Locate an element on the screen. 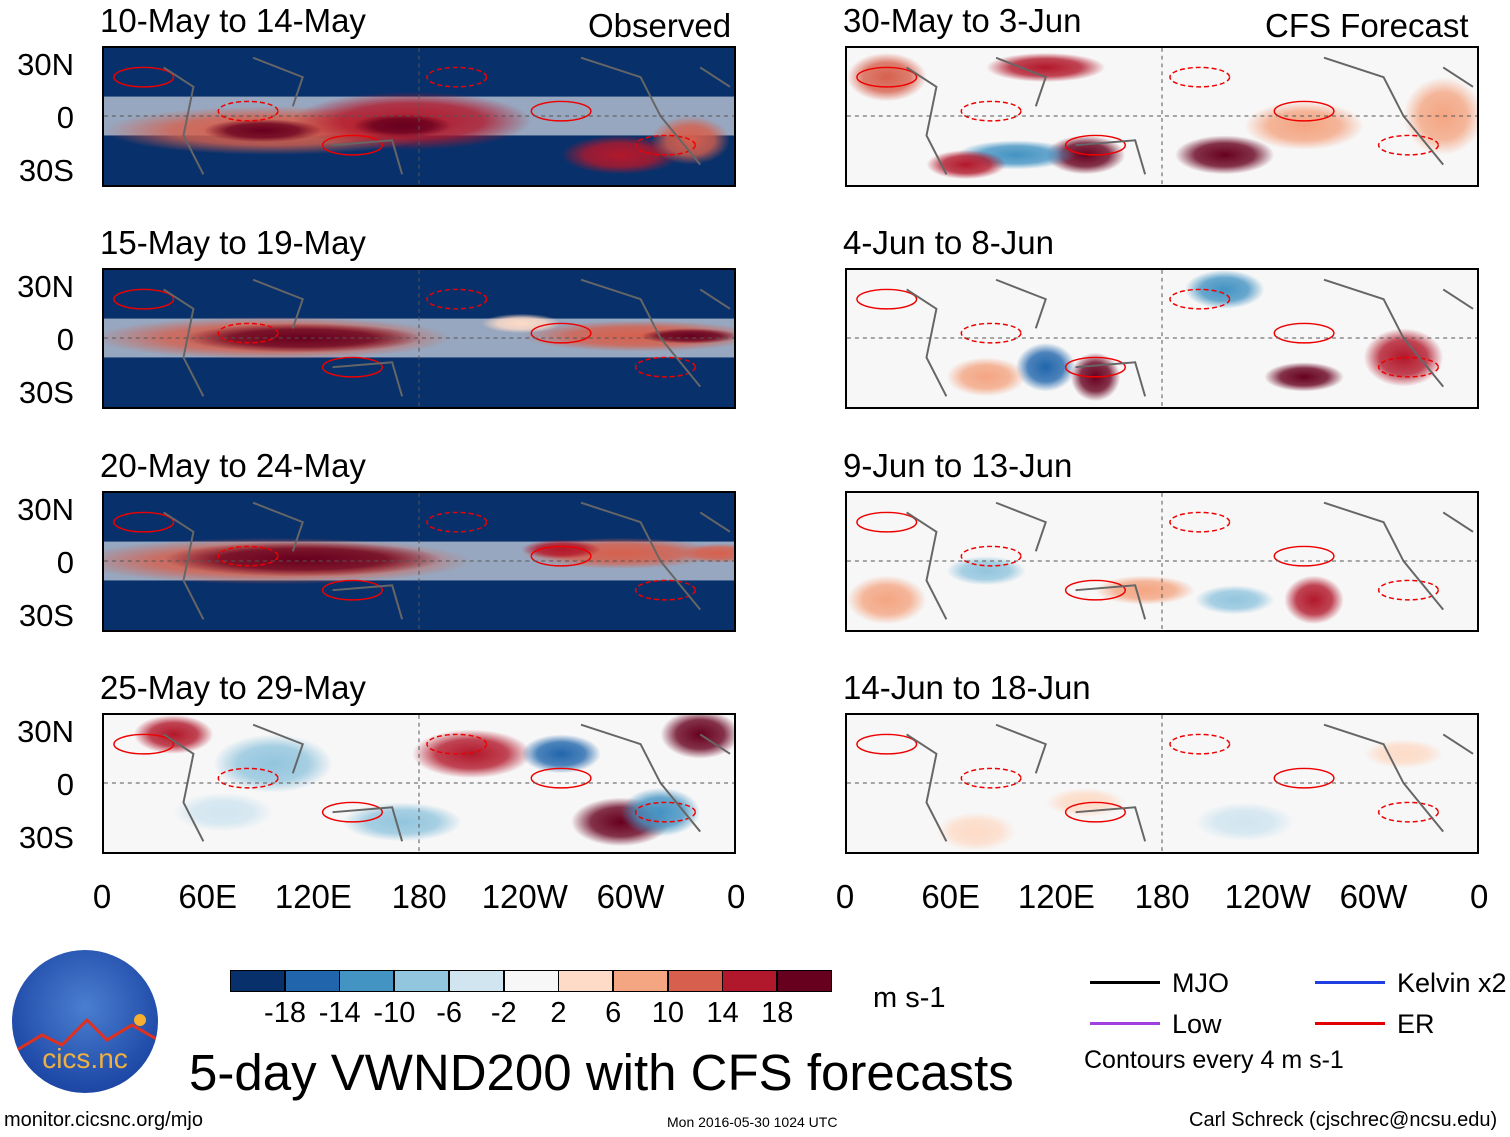 This screenshot has width=1510, height=1137. svg-text: cics.nc is located at coordinates (85, 1058).